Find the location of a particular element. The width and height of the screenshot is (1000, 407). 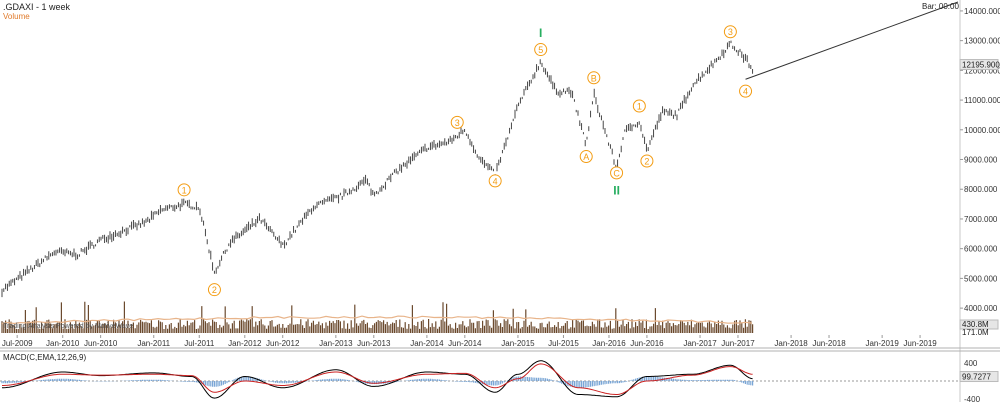

volume-ma-label: 171.0M is located at coordinates (975, 332).